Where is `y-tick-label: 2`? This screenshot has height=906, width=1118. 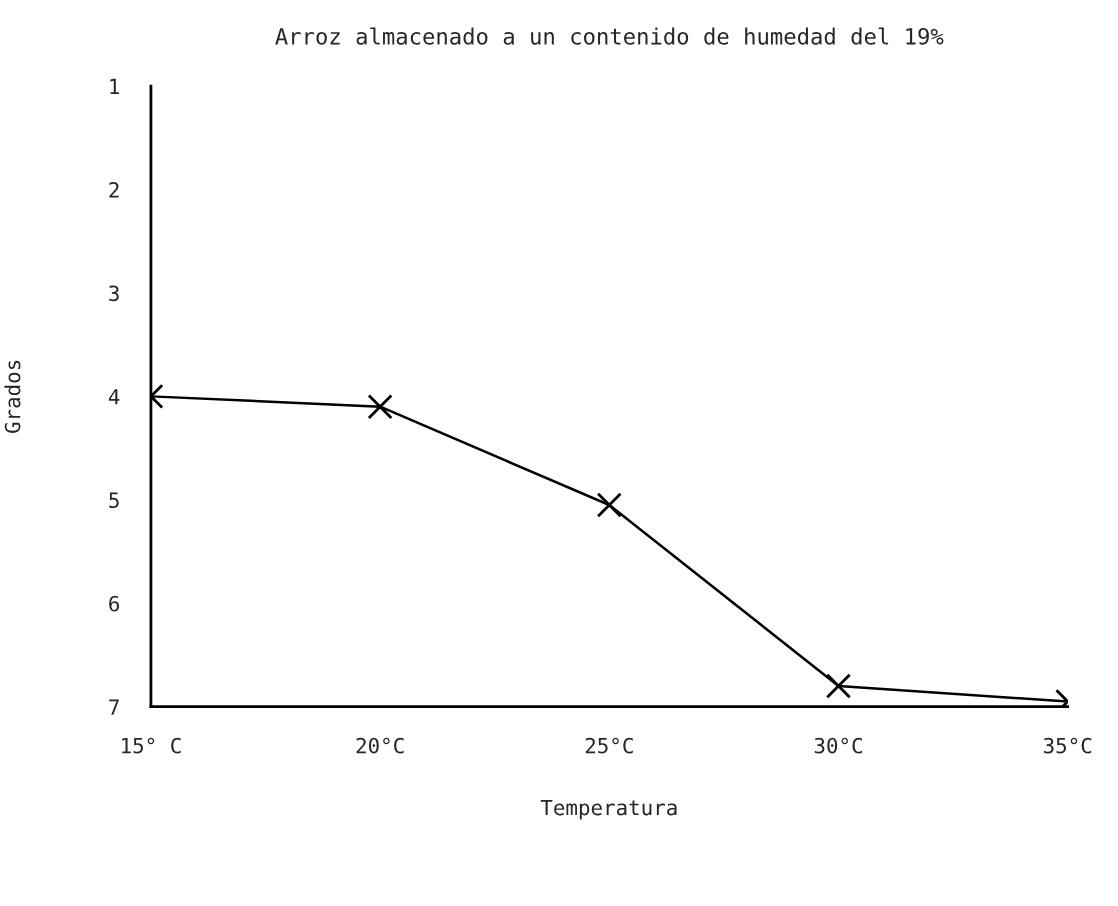
y-tick-label: 2 is located at coordinates (114, 190).